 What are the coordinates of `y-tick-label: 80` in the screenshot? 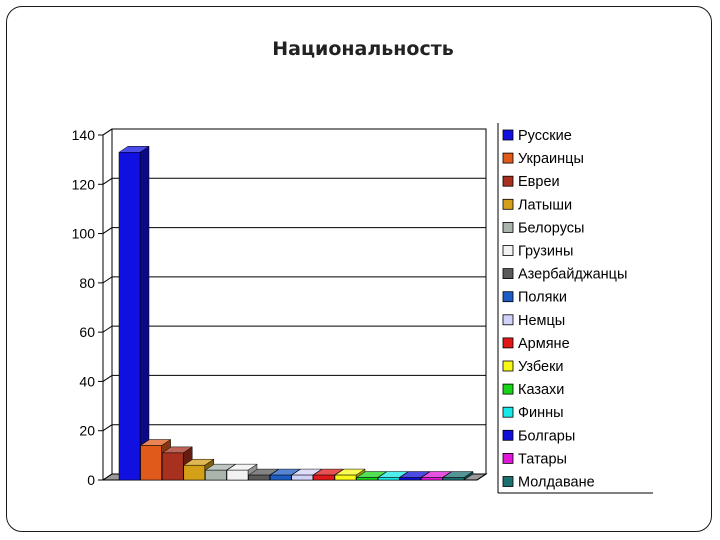 It's located at (87, 283).